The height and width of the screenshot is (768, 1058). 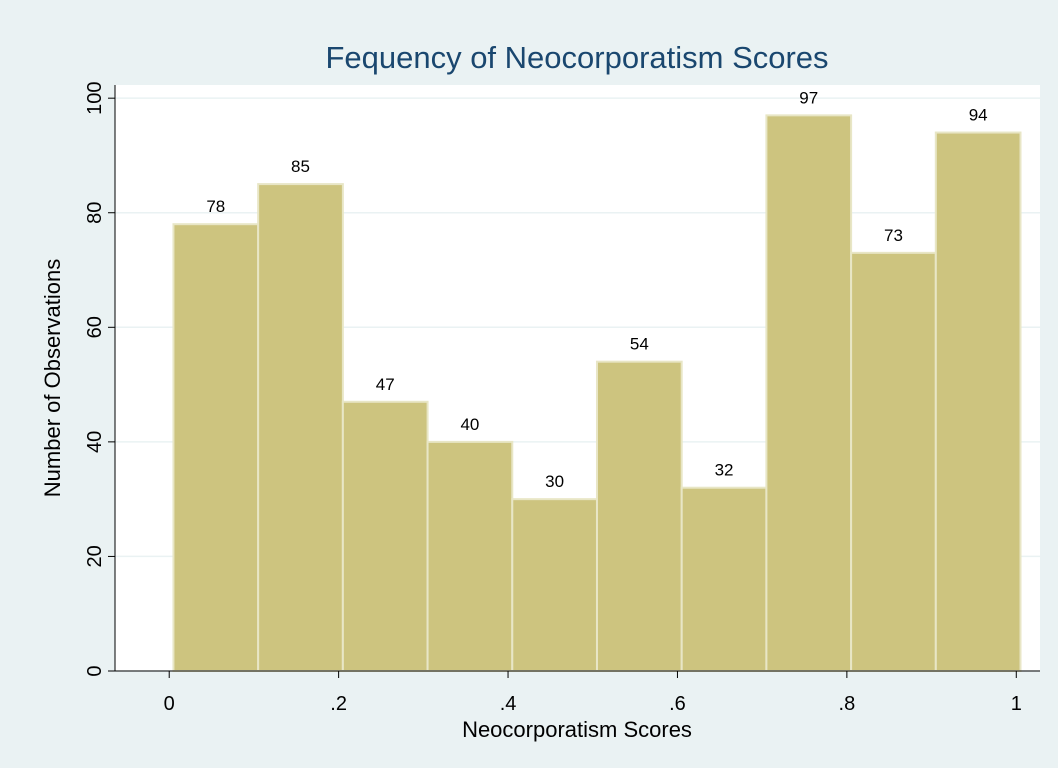 What do you see at coordinates (95, 327) in the screenshot?
I see `y-tick-label: 60` at bounding box center [95, 327].